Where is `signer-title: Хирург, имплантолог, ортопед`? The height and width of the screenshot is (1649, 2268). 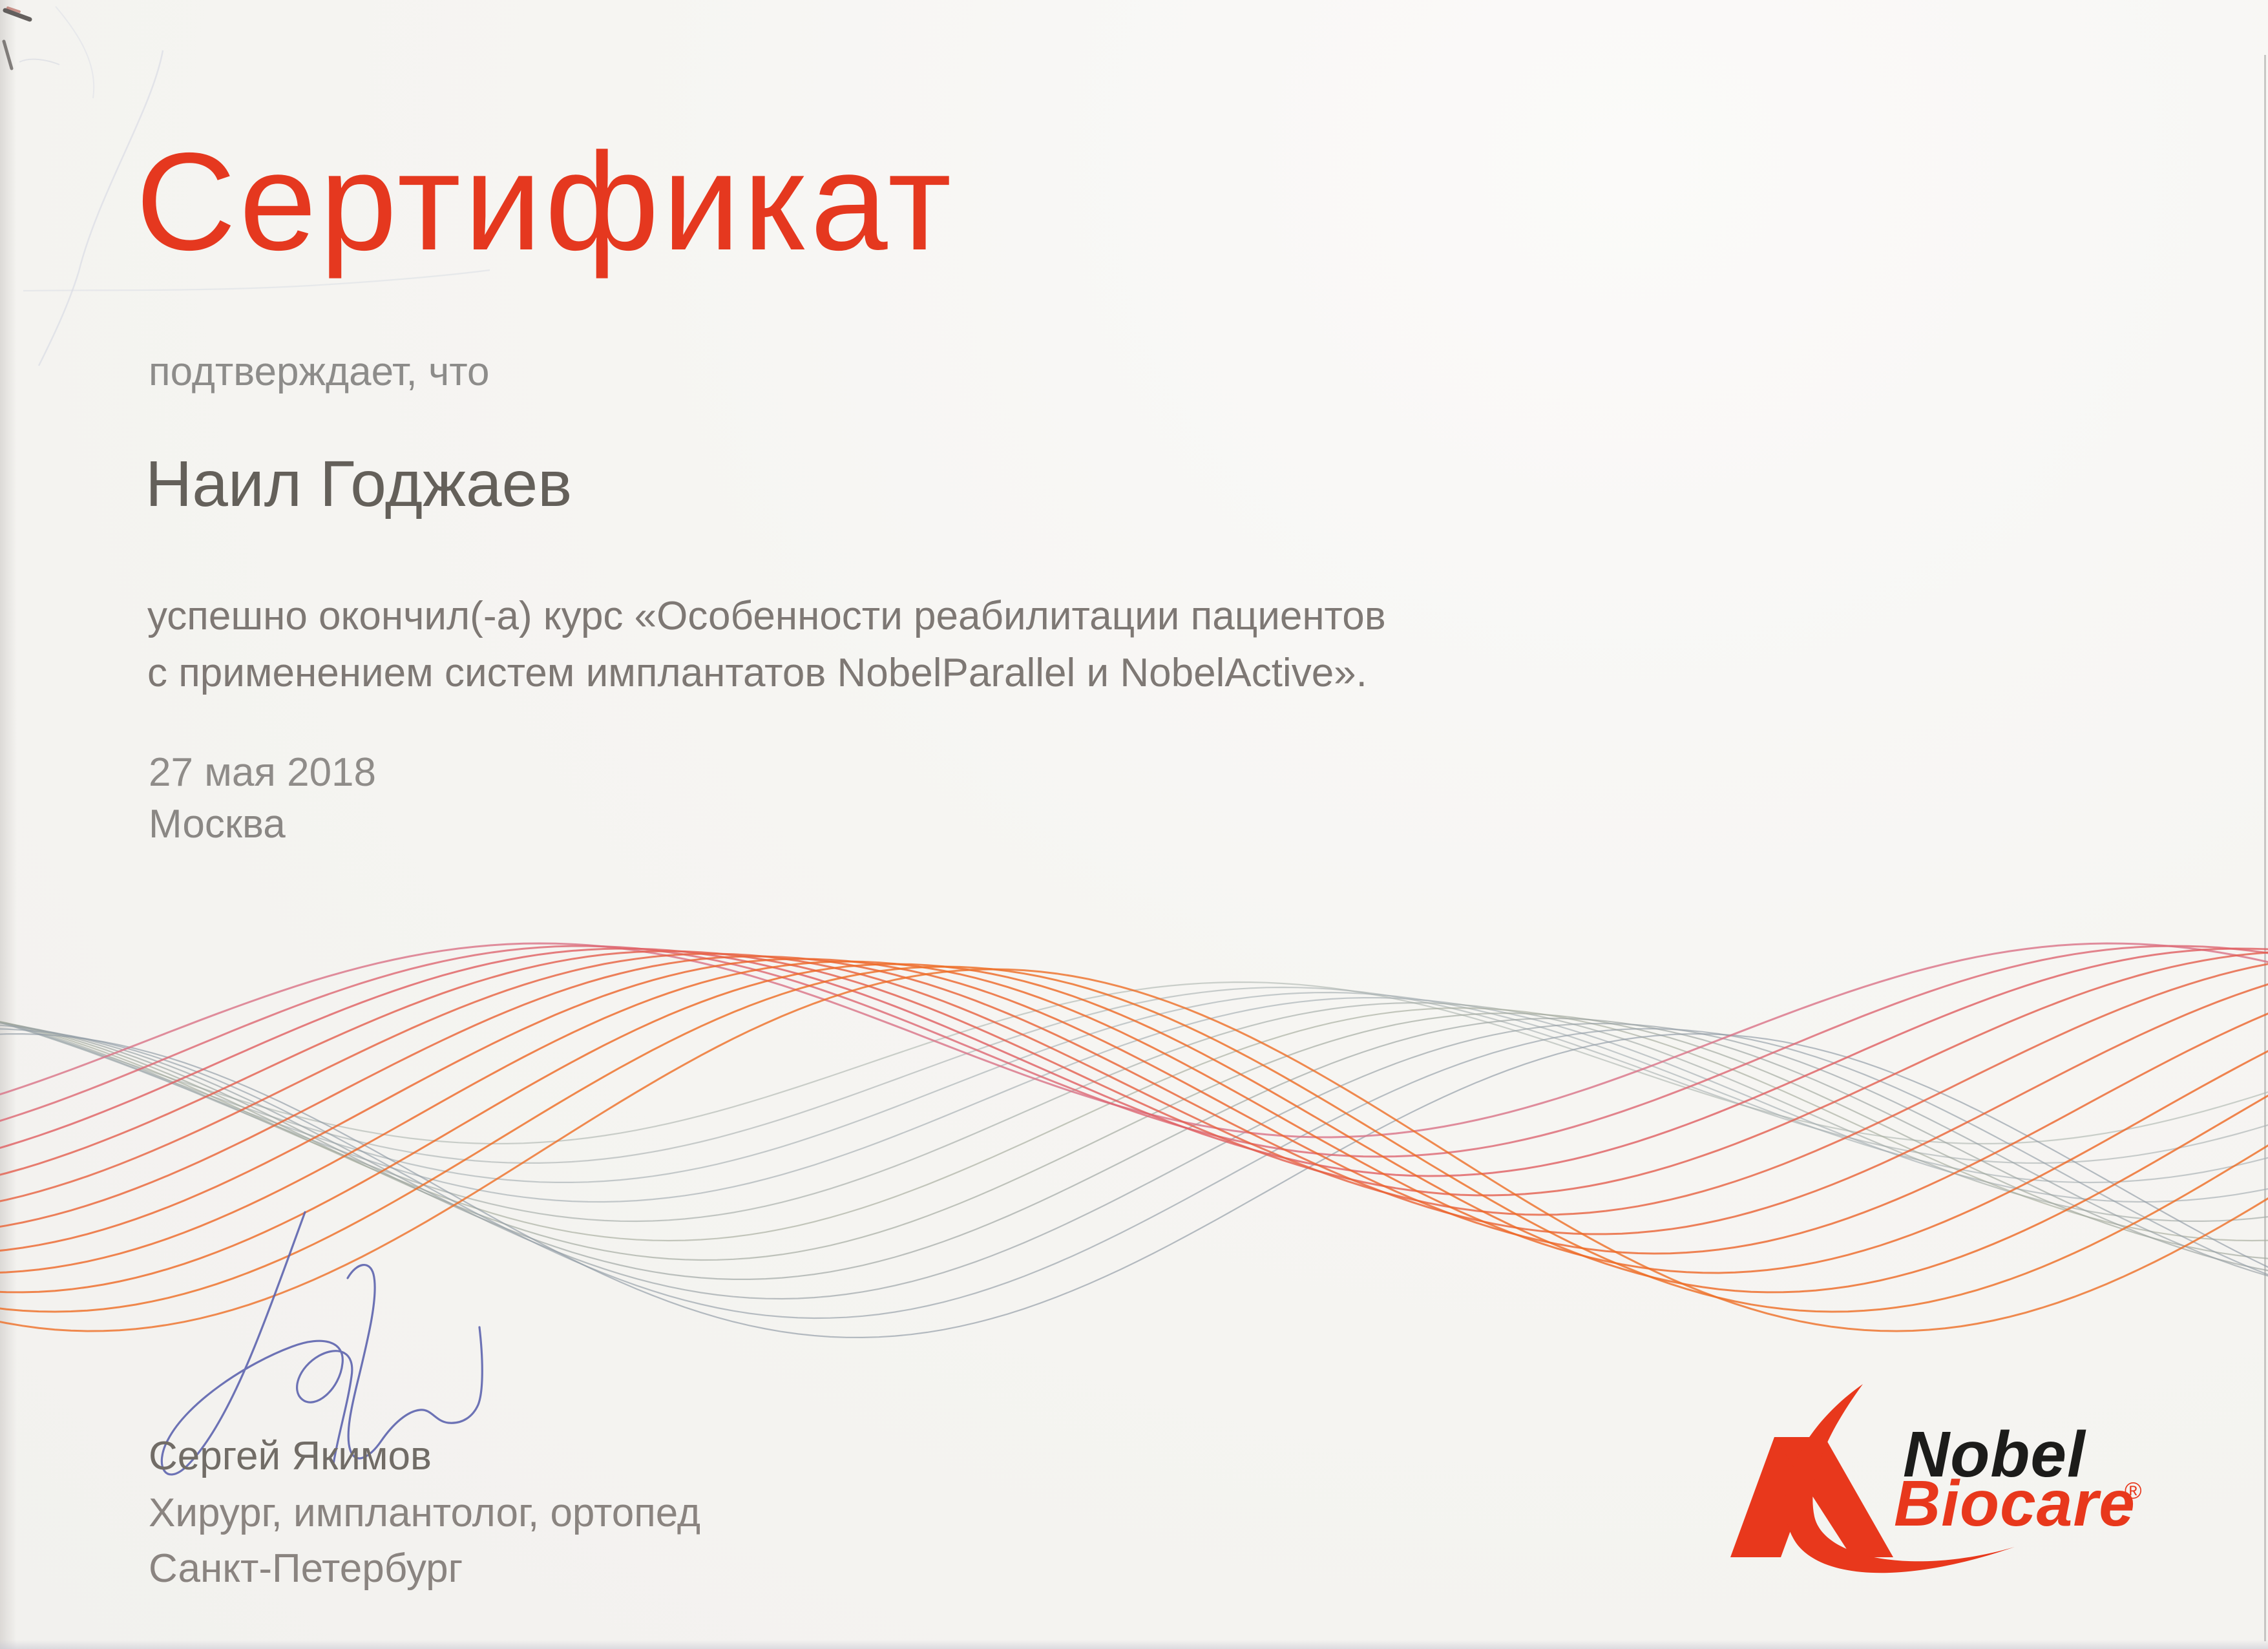
signer-title: Хирург, имплантолог, ортопед is located at coordinates (425, 1513).